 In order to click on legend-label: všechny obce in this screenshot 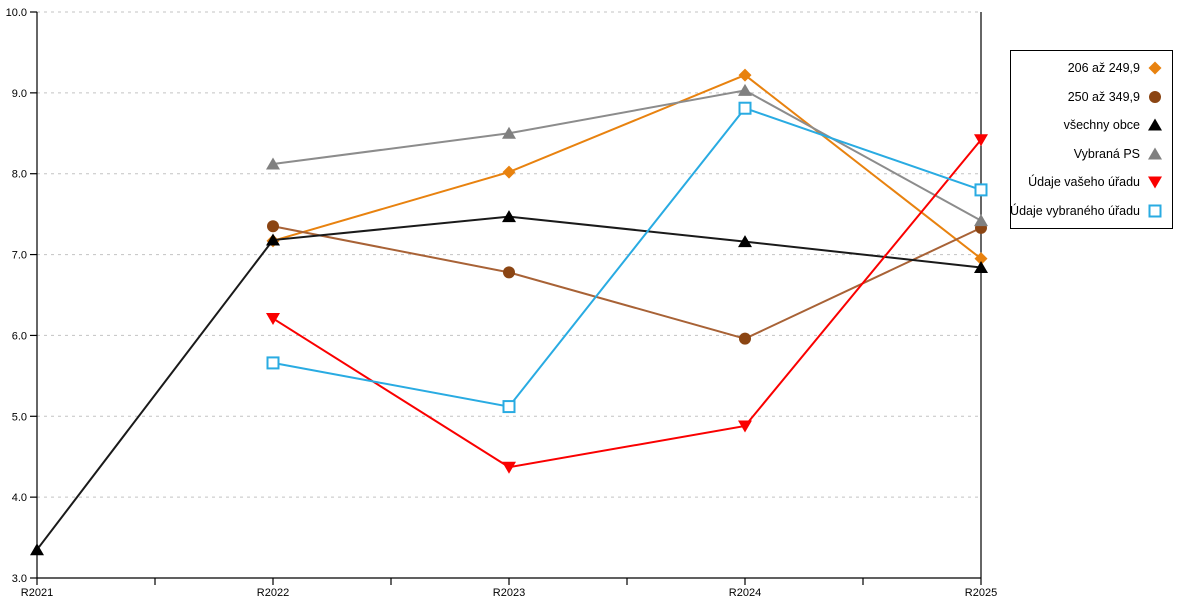, I will do `click(1101, 125)`.